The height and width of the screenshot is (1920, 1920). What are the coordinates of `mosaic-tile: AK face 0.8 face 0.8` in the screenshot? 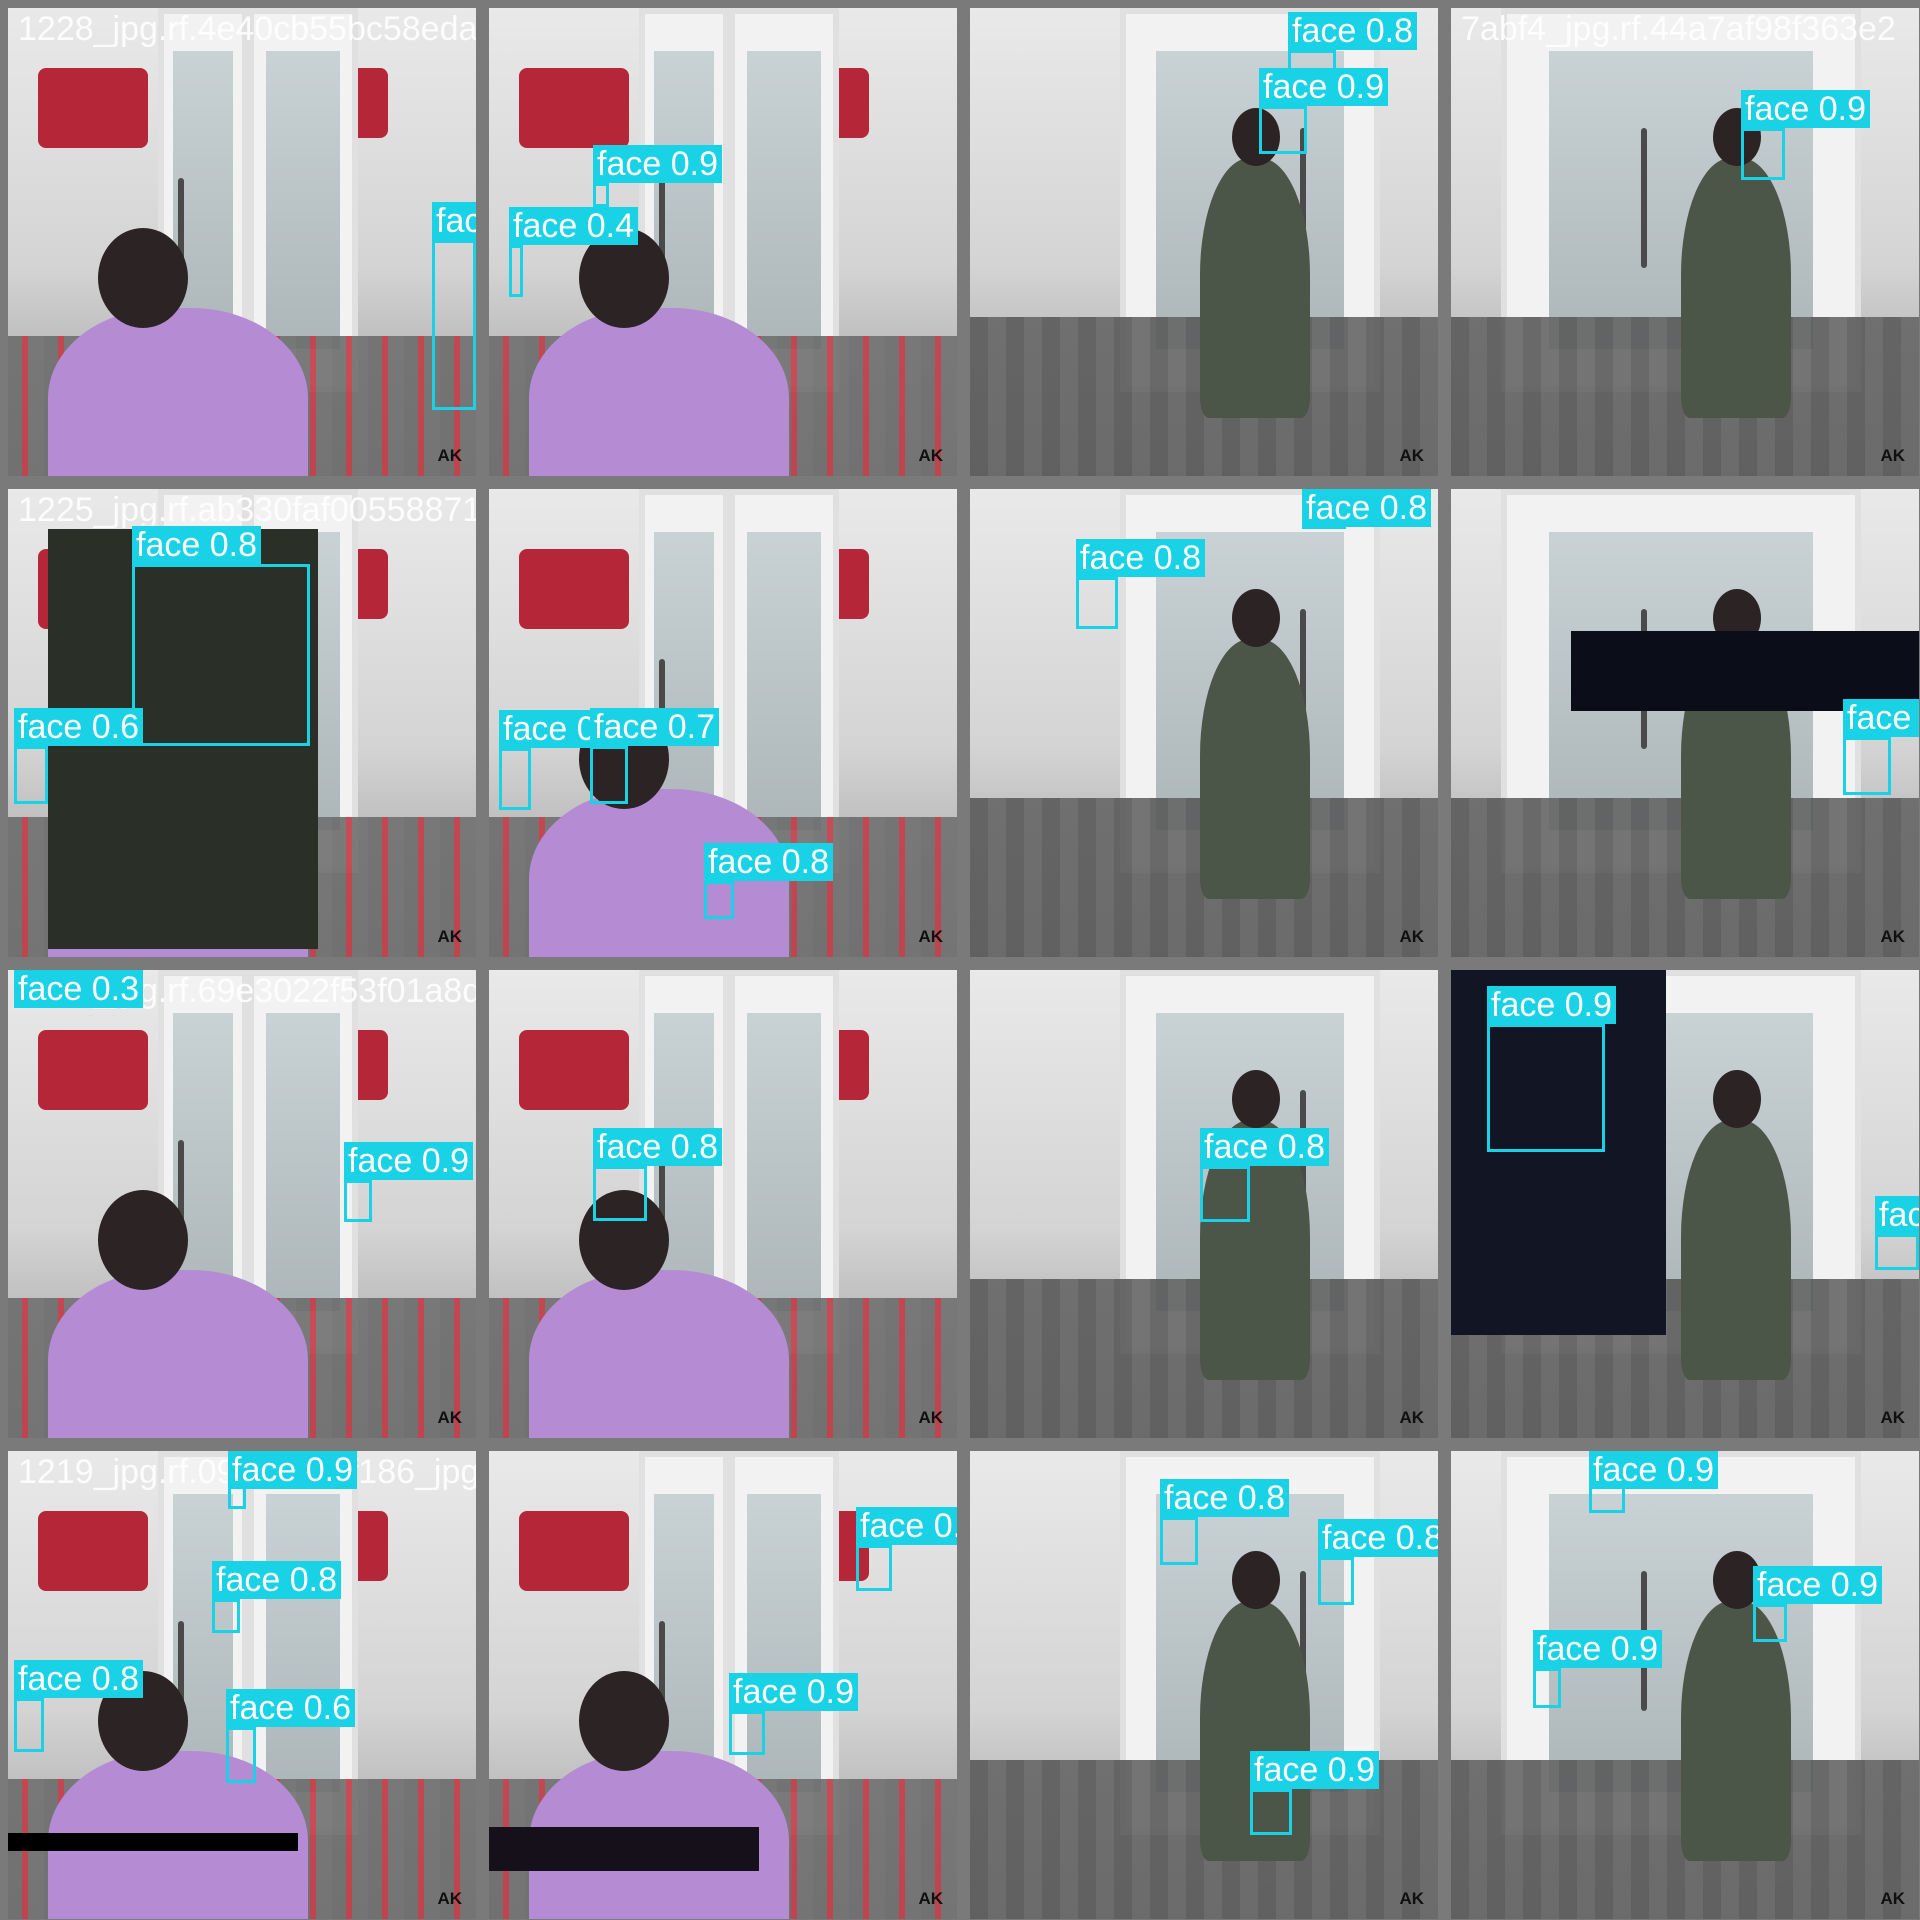 It's located at (1204, 723).